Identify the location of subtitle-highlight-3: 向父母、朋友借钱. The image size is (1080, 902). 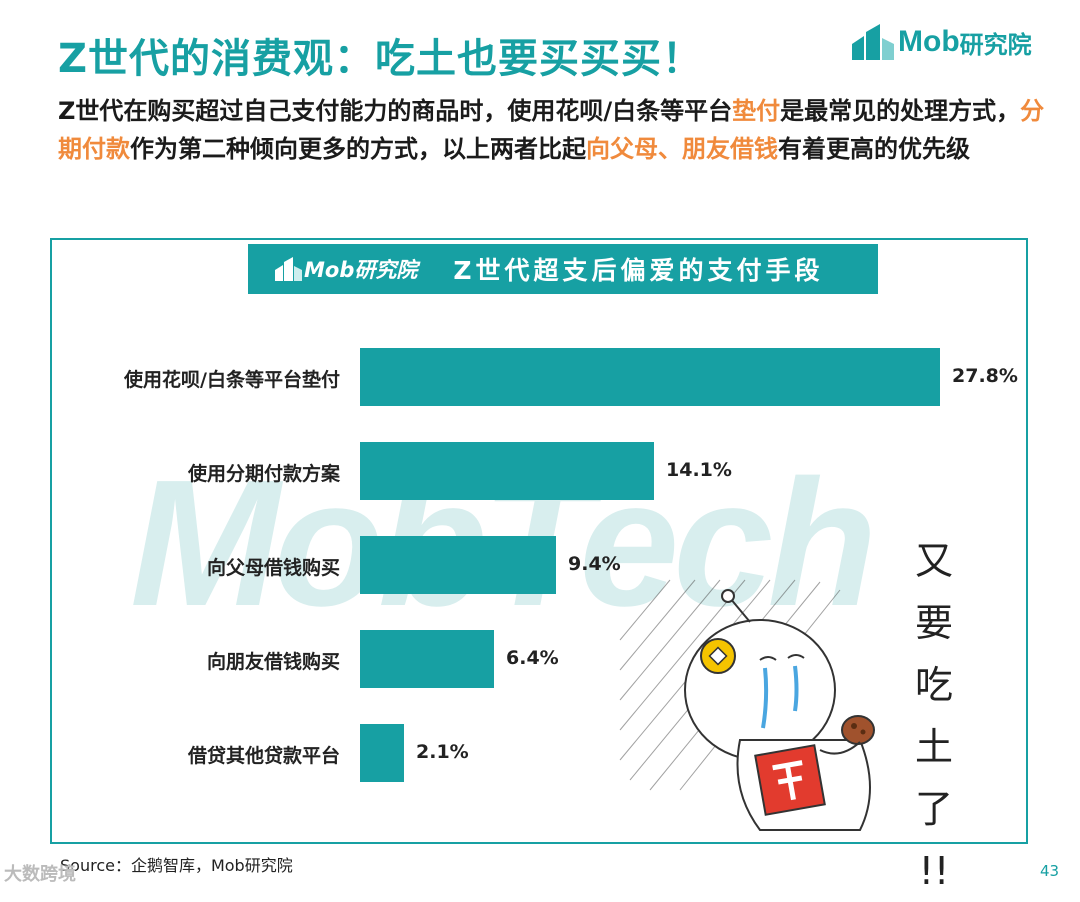
(682, 149).